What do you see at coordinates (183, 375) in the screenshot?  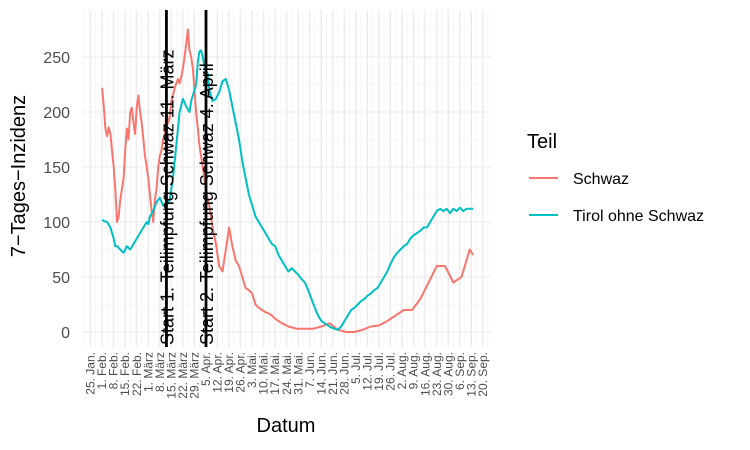 I see `x-tick-label: 22. März` at bounding box center [183, 375].